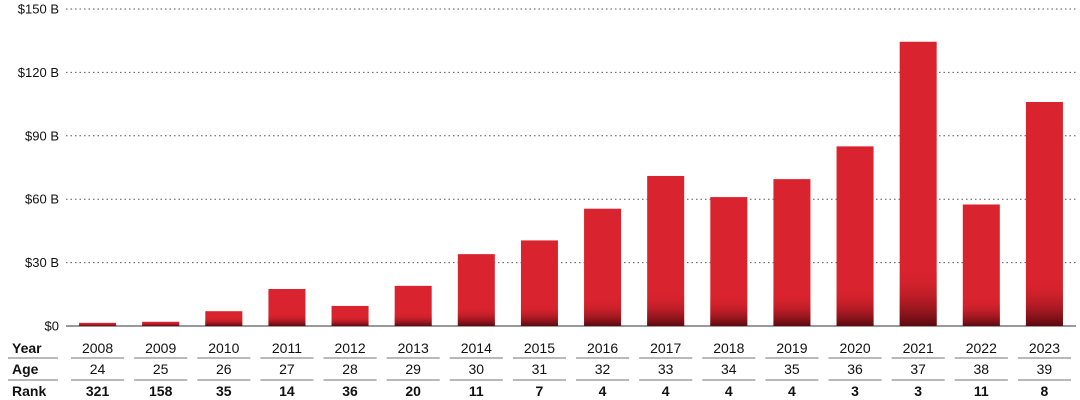 This screenshot has height=400, width=1080. Describe the element at coordinates (287, 348) in the screenshot. I see `year-cell: 2011` at that location.